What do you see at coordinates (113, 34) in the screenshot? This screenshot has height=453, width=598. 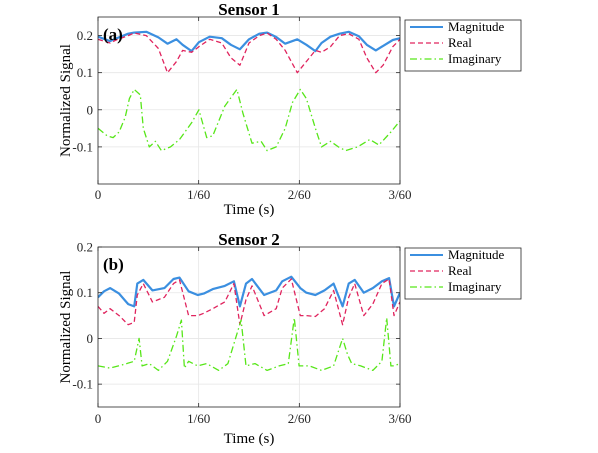 I see `panel-label: (a)` at bounding box center [113, 34].